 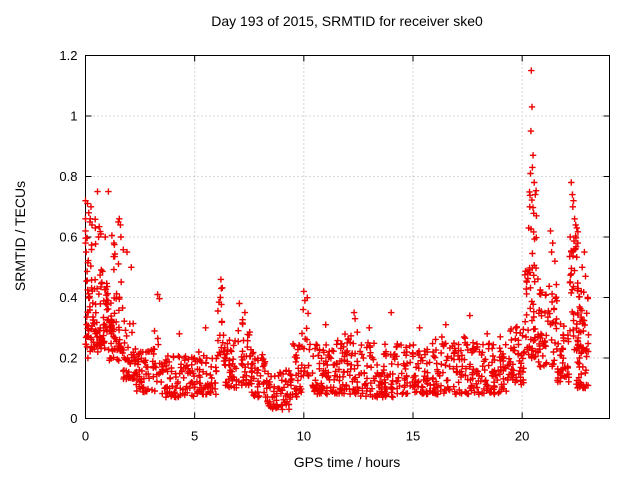 I want to click on y-tick-label: 0, so click(x=73, y=418).